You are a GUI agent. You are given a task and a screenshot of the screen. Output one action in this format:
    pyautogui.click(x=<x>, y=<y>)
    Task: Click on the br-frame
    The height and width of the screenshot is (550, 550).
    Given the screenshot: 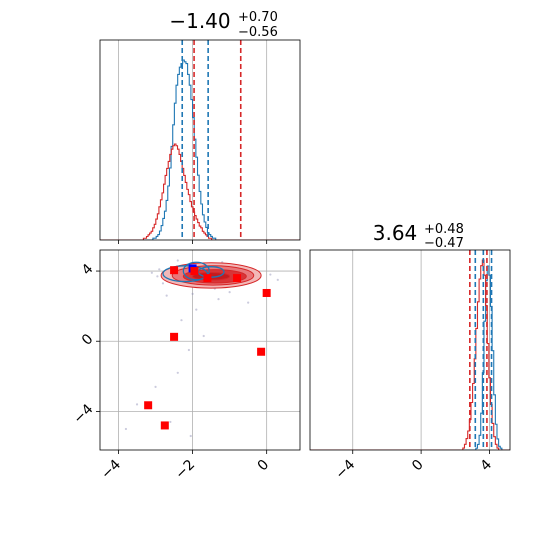 What is the action you would take?
    pyautogui.click(x=410, y=350)
    